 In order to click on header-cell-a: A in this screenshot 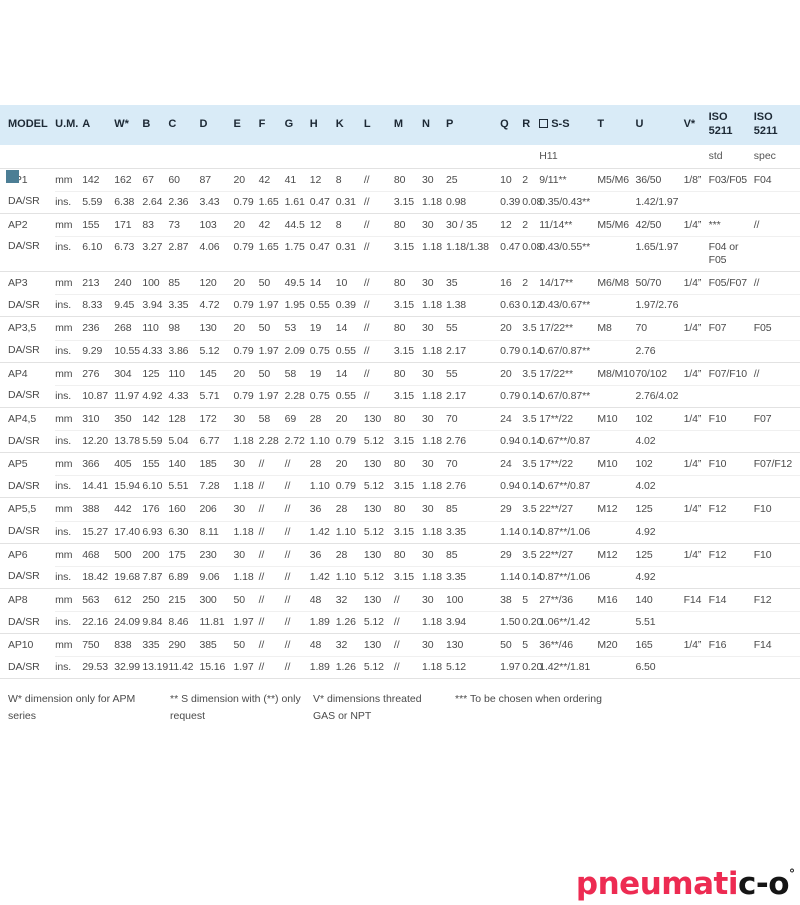, I will do `click(98, 125)`.